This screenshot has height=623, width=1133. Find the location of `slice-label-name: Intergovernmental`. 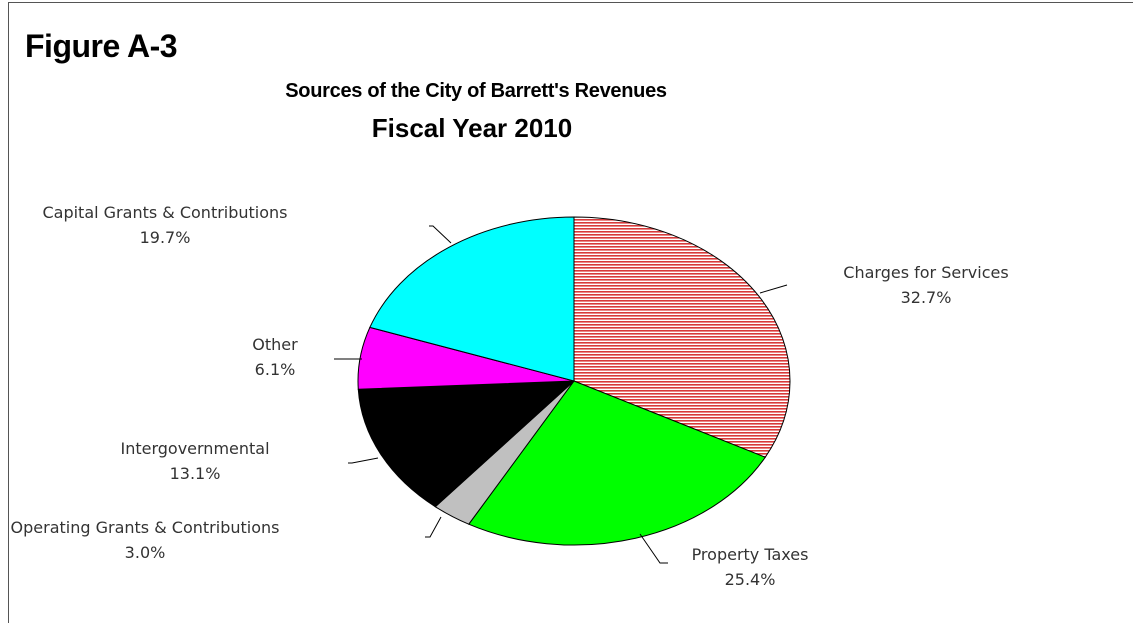

slice-label-name: Intergovernmental is located at coordinates (195, 448).